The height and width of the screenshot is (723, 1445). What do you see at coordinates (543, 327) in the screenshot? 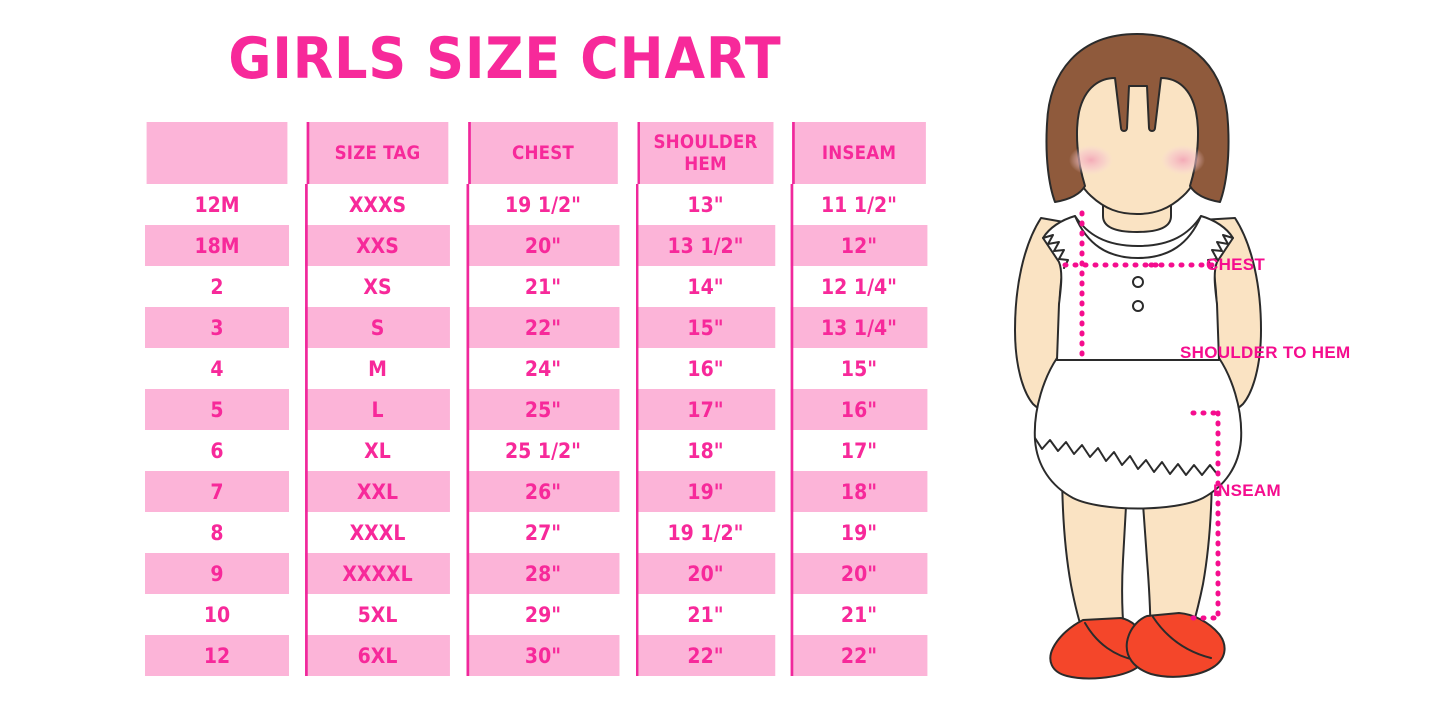
I see `cell-chest: 22"` at bounding box center [543, 327].